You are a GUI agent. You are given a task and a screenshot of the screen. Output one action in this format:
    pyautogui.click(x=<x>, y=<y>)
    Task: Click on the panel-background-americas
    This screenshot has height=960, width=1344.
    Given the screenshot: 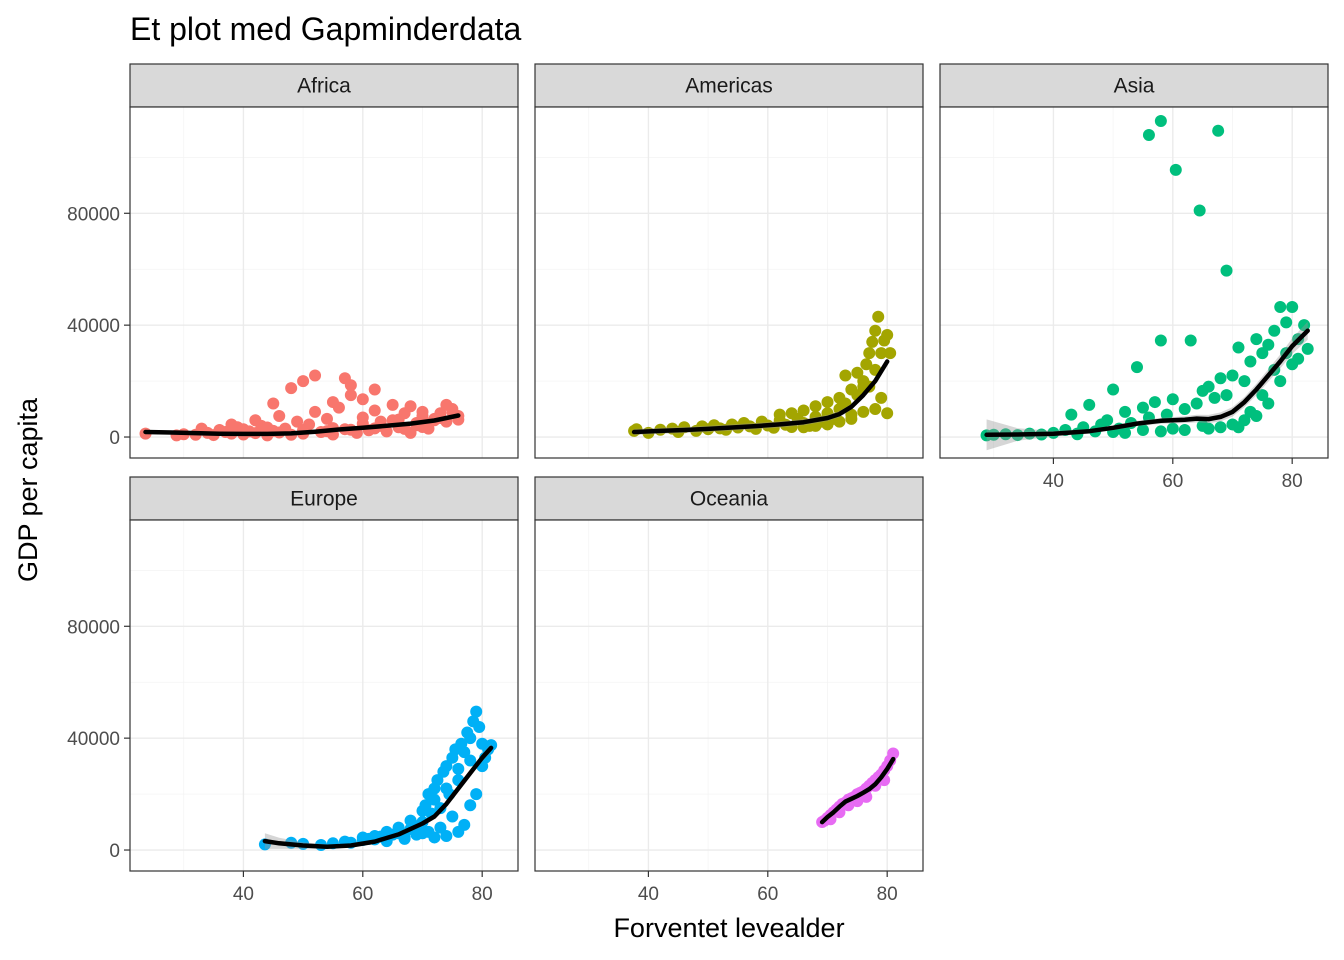 What is the action you would take?
    pyautogui.click(x=729, y=282)
    